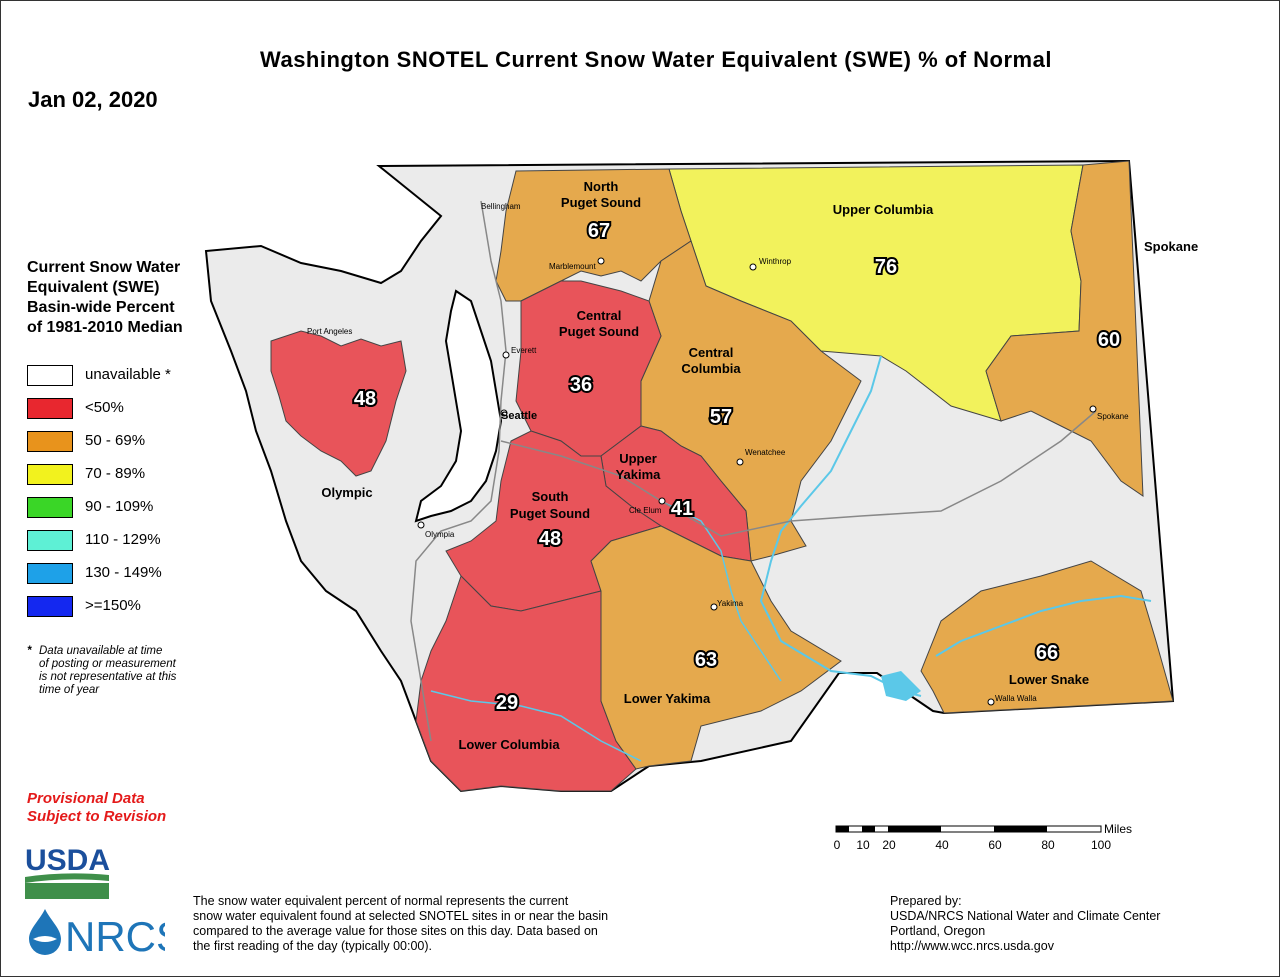 The image size is (1280, 977). Describe the element at coordinates (667, 698) in the screenshot. I see `basin-name: Lower Yakima` at that location.